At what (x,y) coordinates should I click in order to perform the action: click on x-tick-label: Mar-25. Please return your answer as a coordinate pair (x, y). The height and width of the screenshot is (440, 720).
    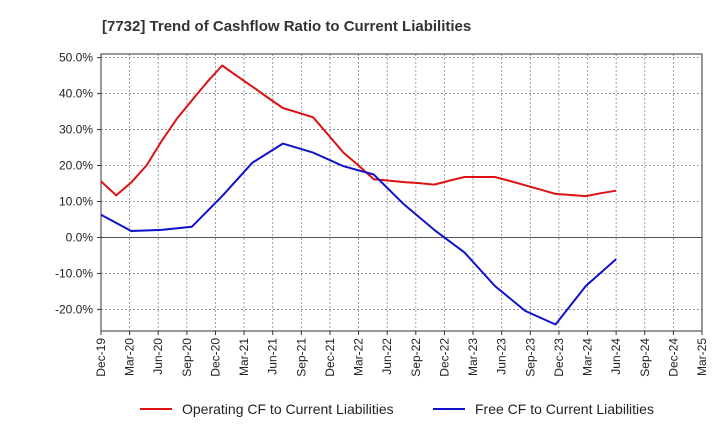
    Looking at the image, I should click on (702, 357).